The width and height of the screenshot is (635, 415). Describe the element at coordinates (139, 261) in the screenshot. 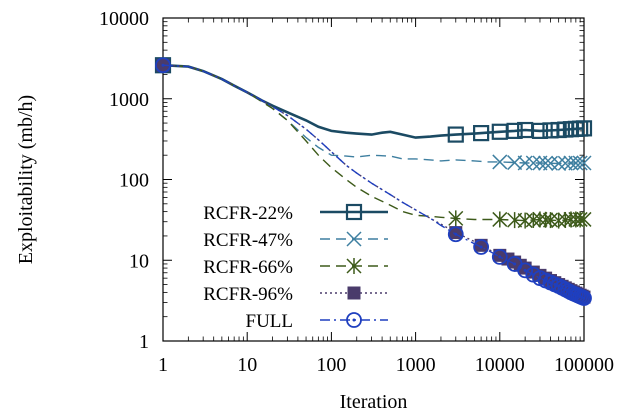

I see `y-tick-label: 10` at that location.